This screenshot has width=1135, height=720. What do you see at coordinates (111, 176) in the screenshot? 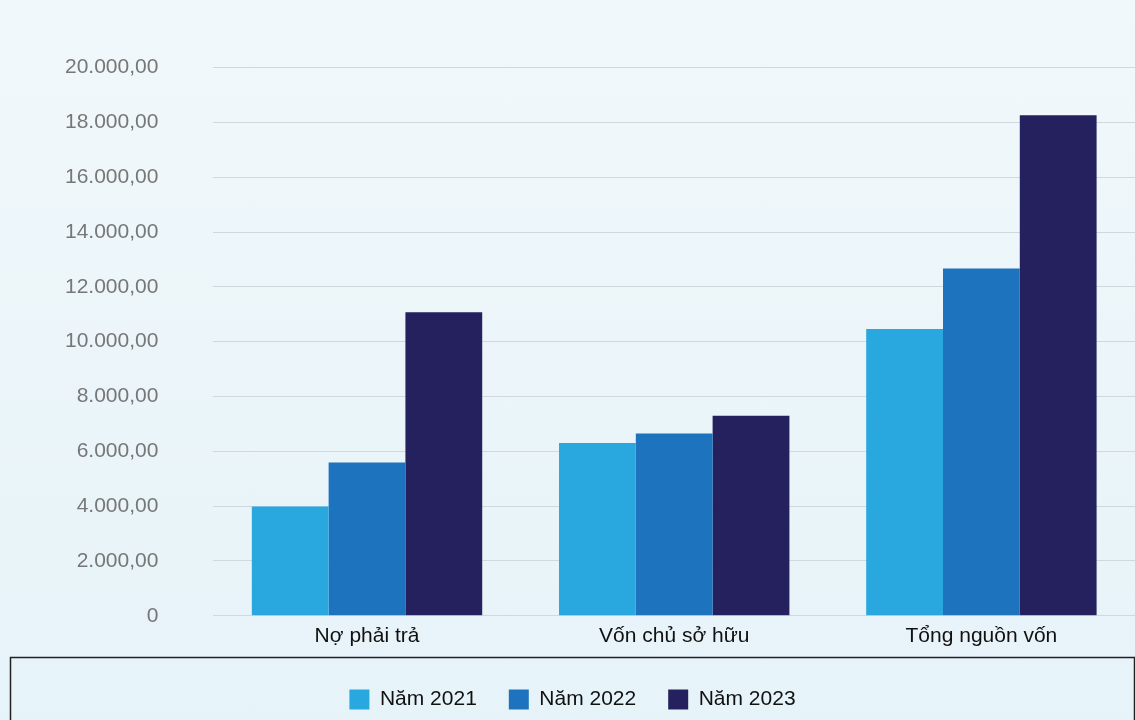
I see `y-tick-label: 16.000,00` at bounding box center [111, 176].